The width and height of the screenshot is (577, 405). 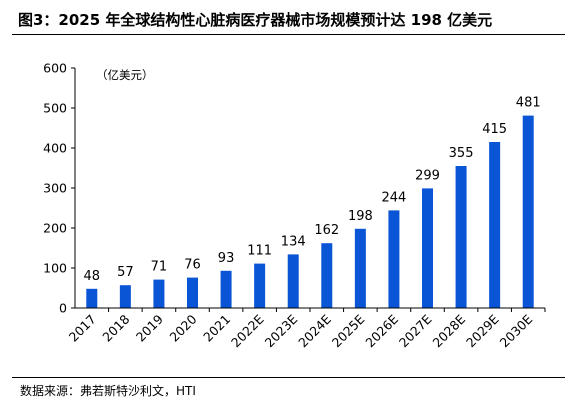 I want to click on bar-value-label: 76, so click(x=192, y=265).